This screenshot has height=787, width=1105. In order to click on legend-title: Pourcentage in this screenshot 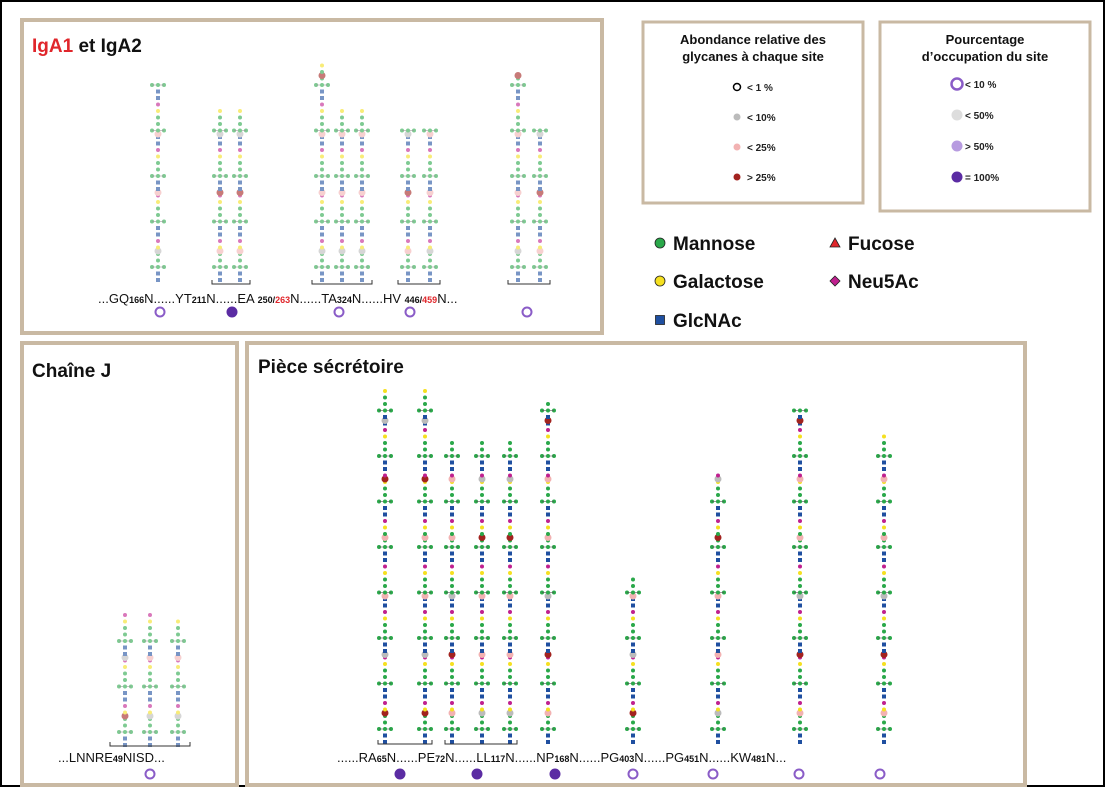, I will do `click(985, 39)`.